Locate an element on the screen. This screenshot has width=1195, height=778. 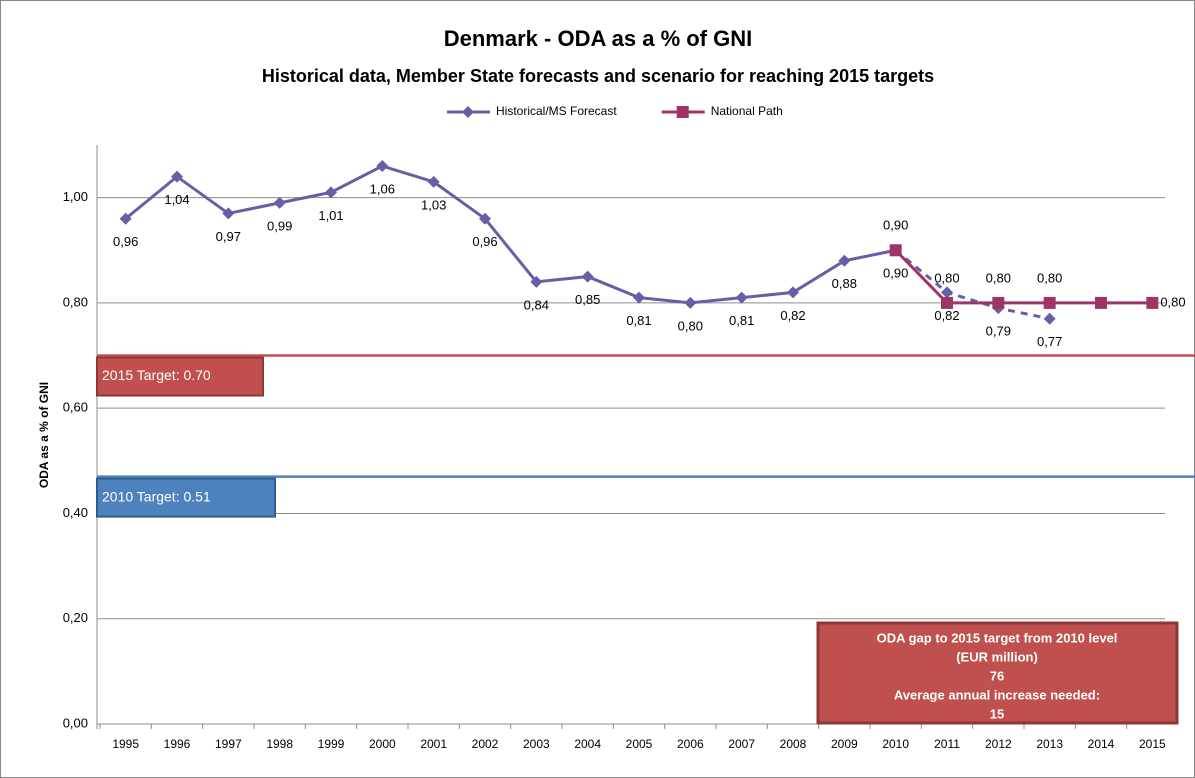
y-tick-label: 1,00 is located at coordinates (75, 196).